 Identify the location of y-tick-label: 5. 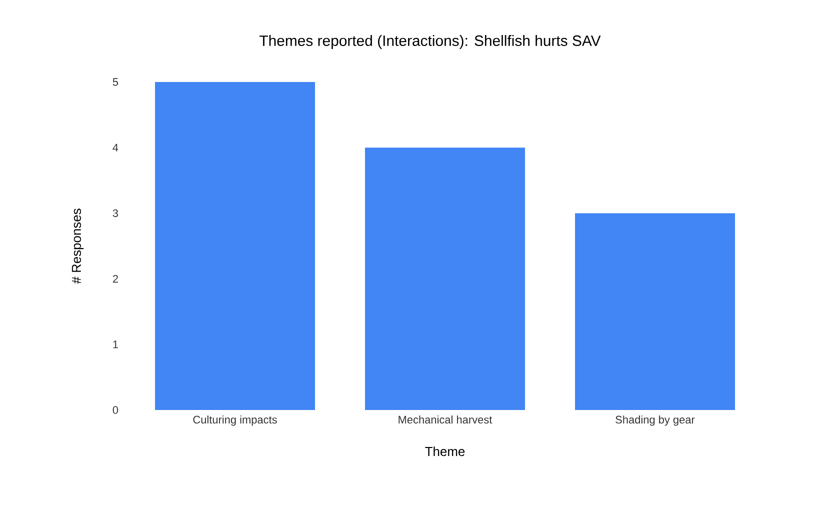
(115, 82).